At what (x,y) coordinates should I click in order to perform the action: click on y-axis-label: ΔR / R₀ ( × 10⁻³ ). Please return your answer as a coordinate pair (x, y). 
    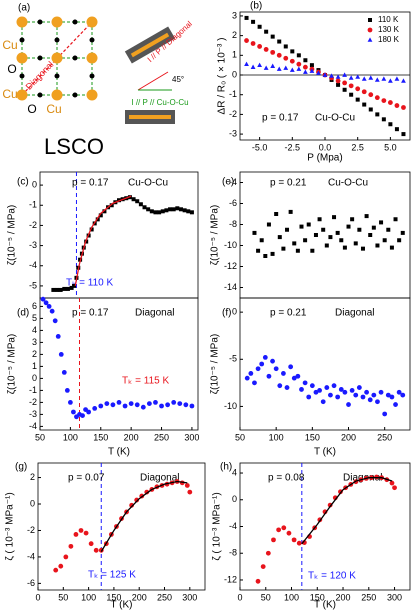
    Looking at the image, I should click on (222, 76).